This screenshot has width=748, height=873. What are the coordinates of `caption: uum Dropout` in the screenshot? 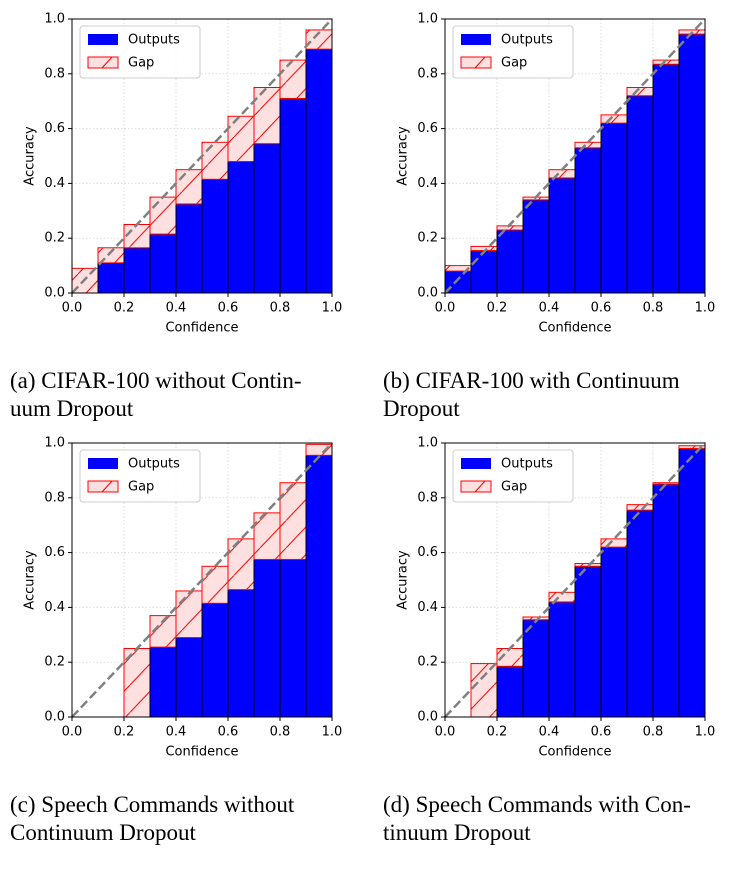 It's located at (72, 408).